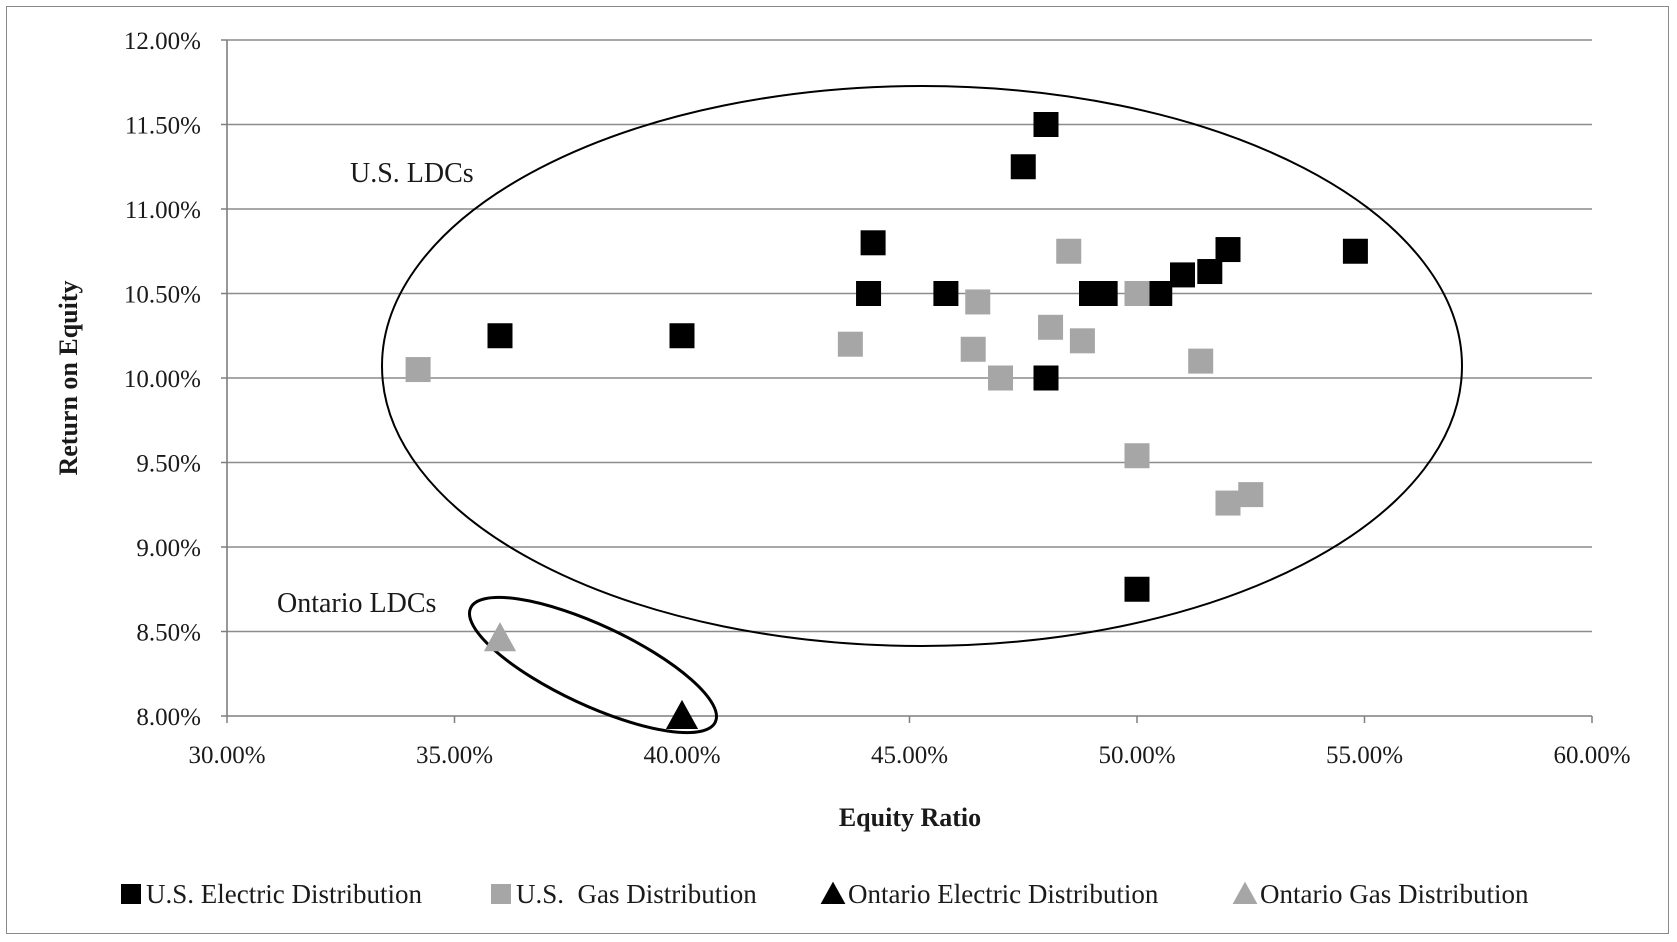 The height and width of the screenshot is (942, 1677). I want to click on x-tick-label: 55.00%, so click(1364, 755).